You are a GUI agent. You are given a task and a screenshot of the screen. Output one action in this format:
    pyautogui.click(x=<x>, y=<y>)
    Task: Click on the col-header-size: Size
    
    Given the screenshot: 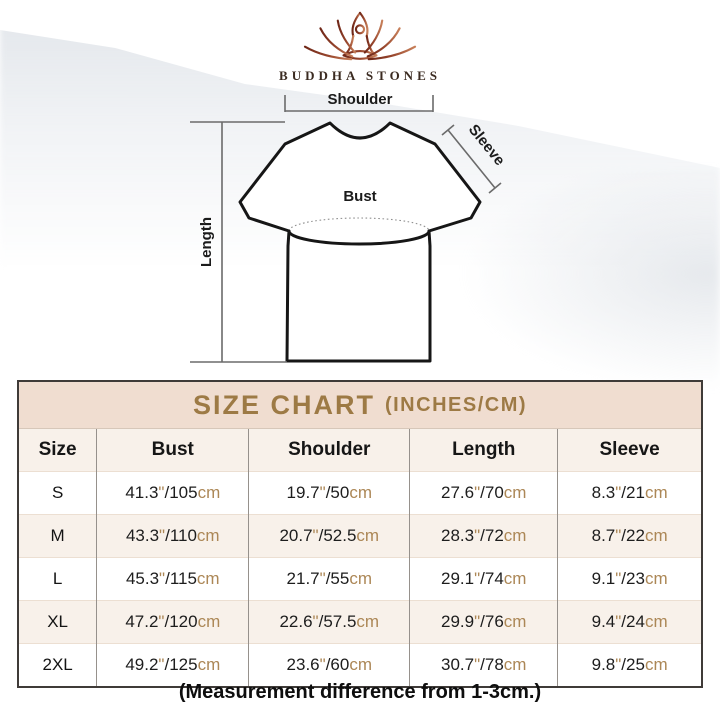 What is the action you would take?
    pyautogui.click(x=58, y=450)
    